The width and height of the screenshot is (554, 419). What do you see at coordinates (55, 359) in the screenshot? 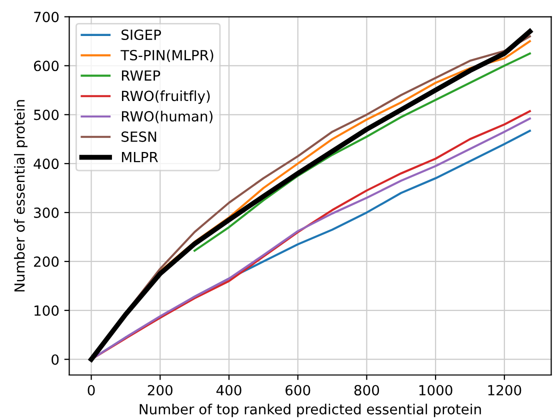
I see `y-tick-label: 0` at bounding box center [55, 359].